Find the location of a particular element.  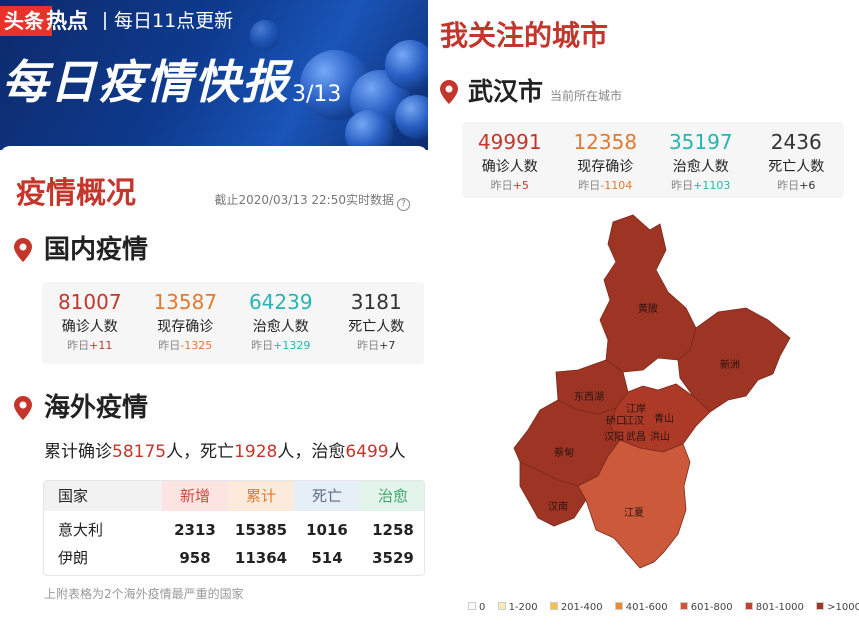

summary-text: 人，治愈 is located at coordinates (311, 452).